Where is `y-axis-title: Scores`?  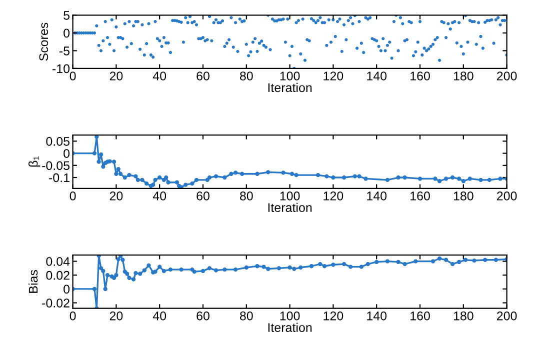
y-axis-title: Scores is located at coordinates (43, 41).